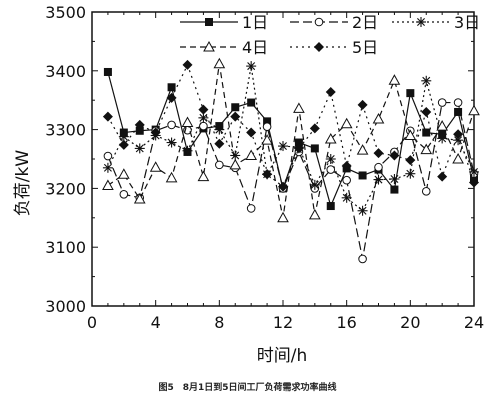 Image resolution: width=495 pixels, height=404 pixels. I want to click on legend-label: 5日, so click(365, 47).